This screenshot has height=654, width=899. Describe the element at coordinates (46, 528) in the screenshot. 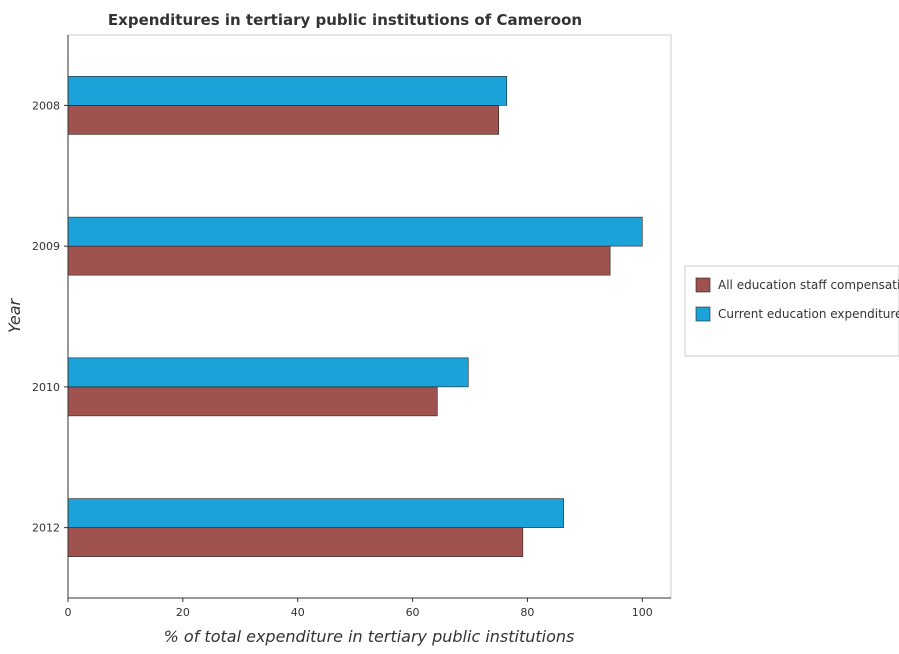

I see `y-tick-label-2012: 2012` at that location.